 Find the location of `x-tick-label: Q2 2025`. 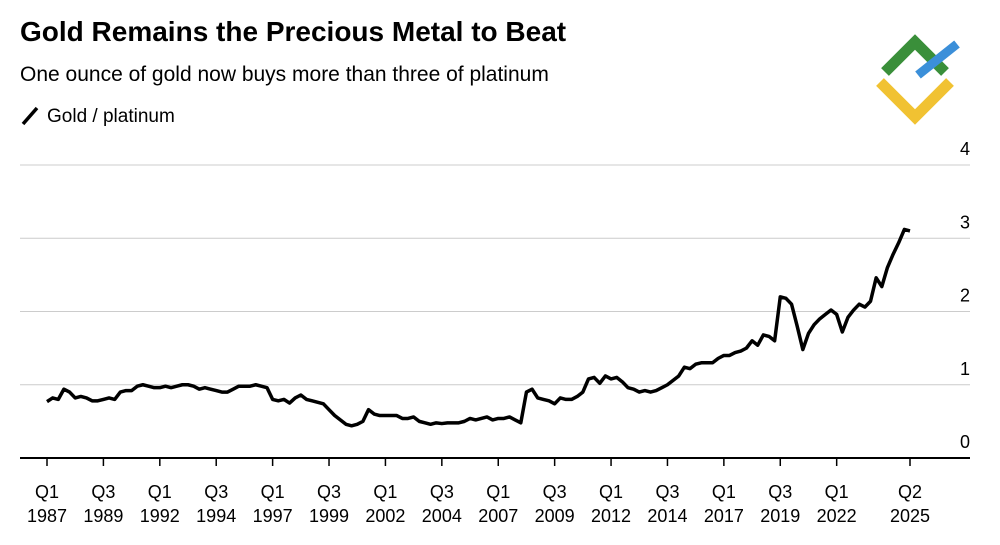

x-tick-label: Q2 2025 is located at coordinates (910, 504).